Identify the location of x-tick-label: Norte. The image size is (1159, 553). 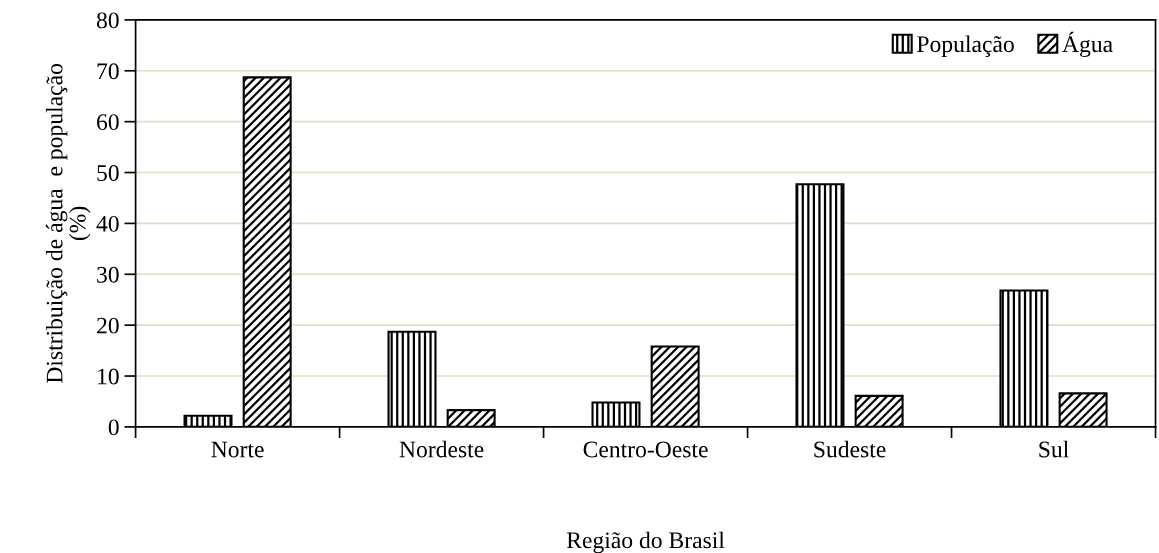
(237, 449).